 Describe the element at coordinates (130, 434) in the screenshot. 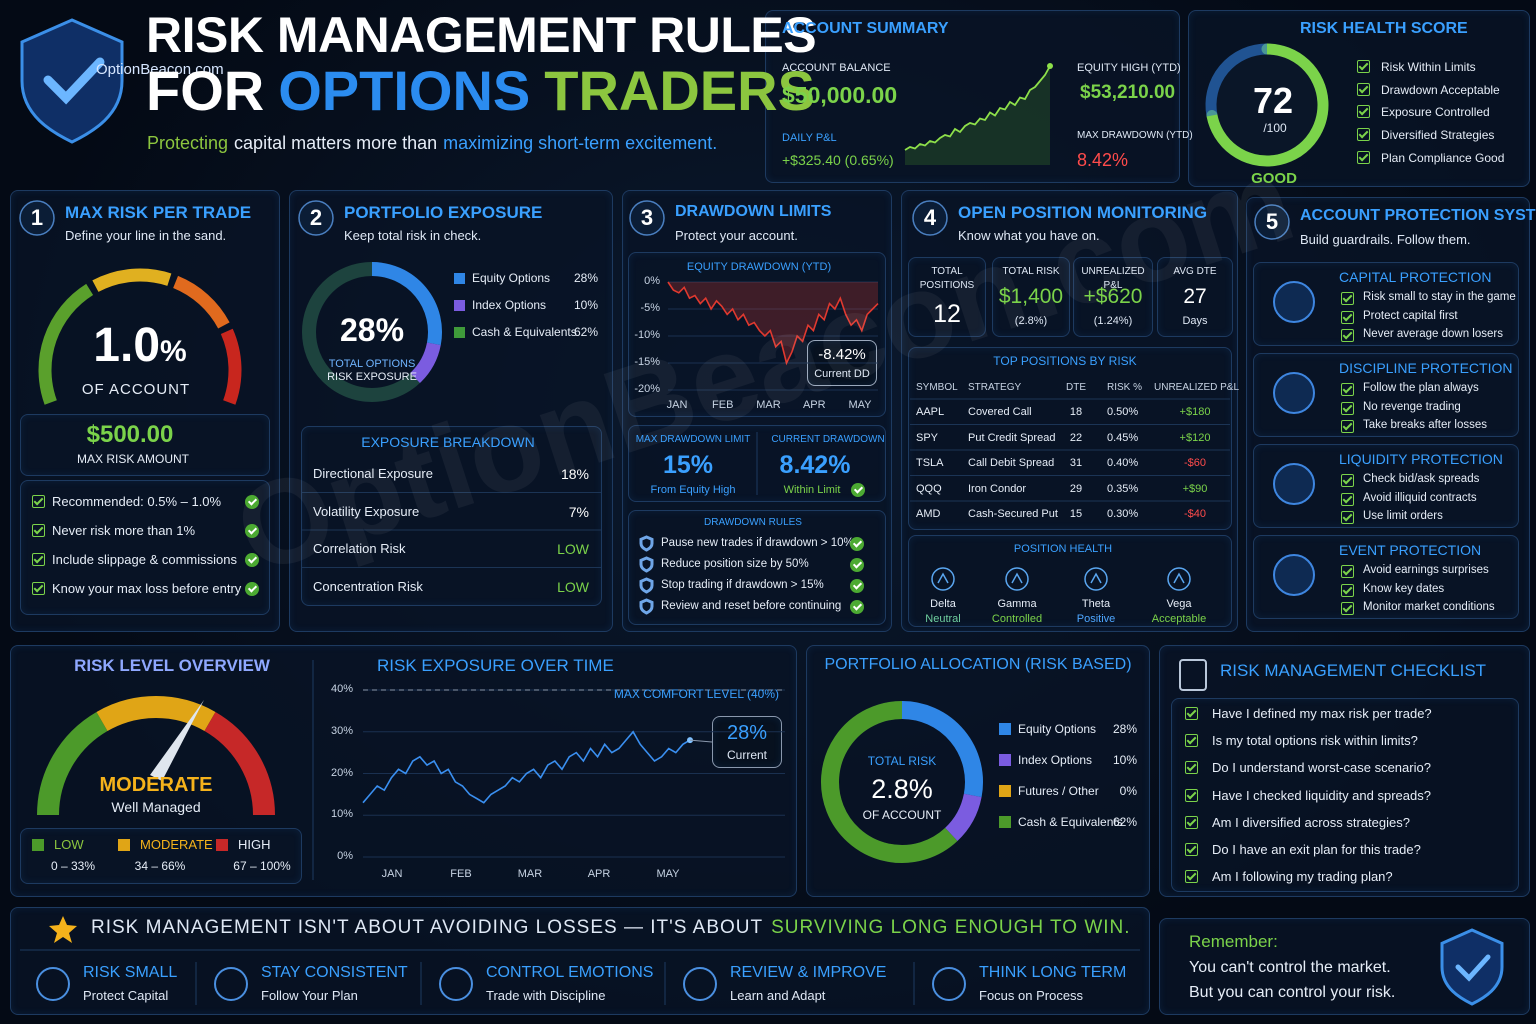

I see `amount: $500.00` at that location.